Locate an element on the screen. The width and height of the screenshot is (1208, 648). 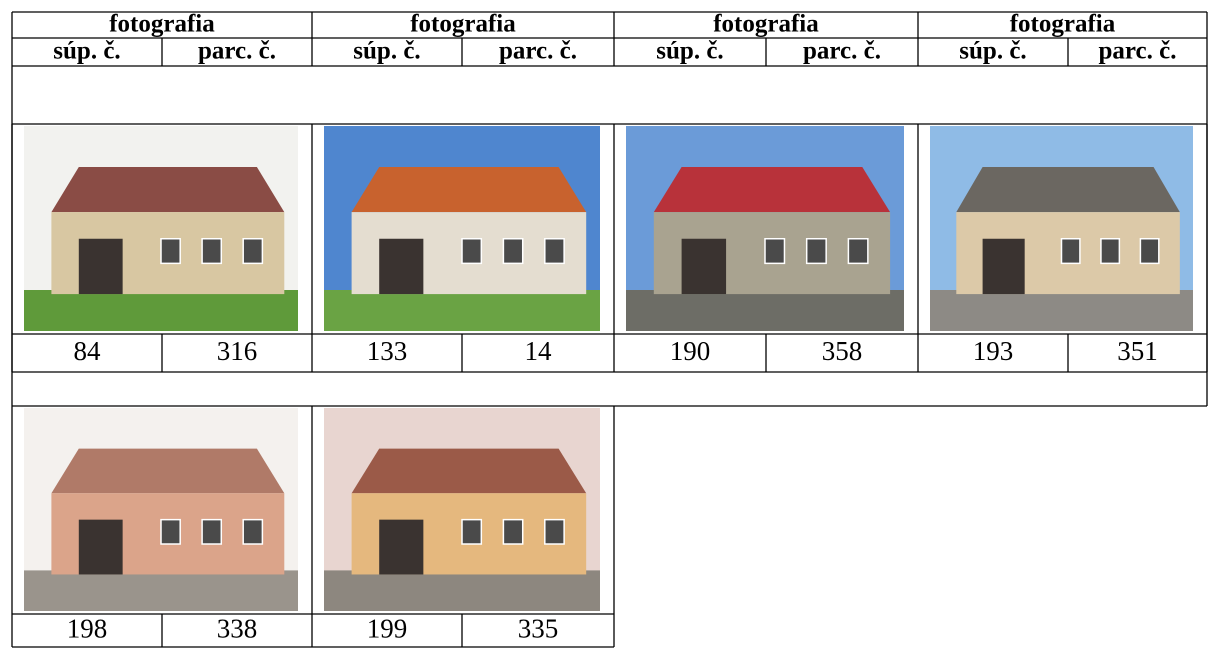
number: 351 is located at coordinates (1137, 351).